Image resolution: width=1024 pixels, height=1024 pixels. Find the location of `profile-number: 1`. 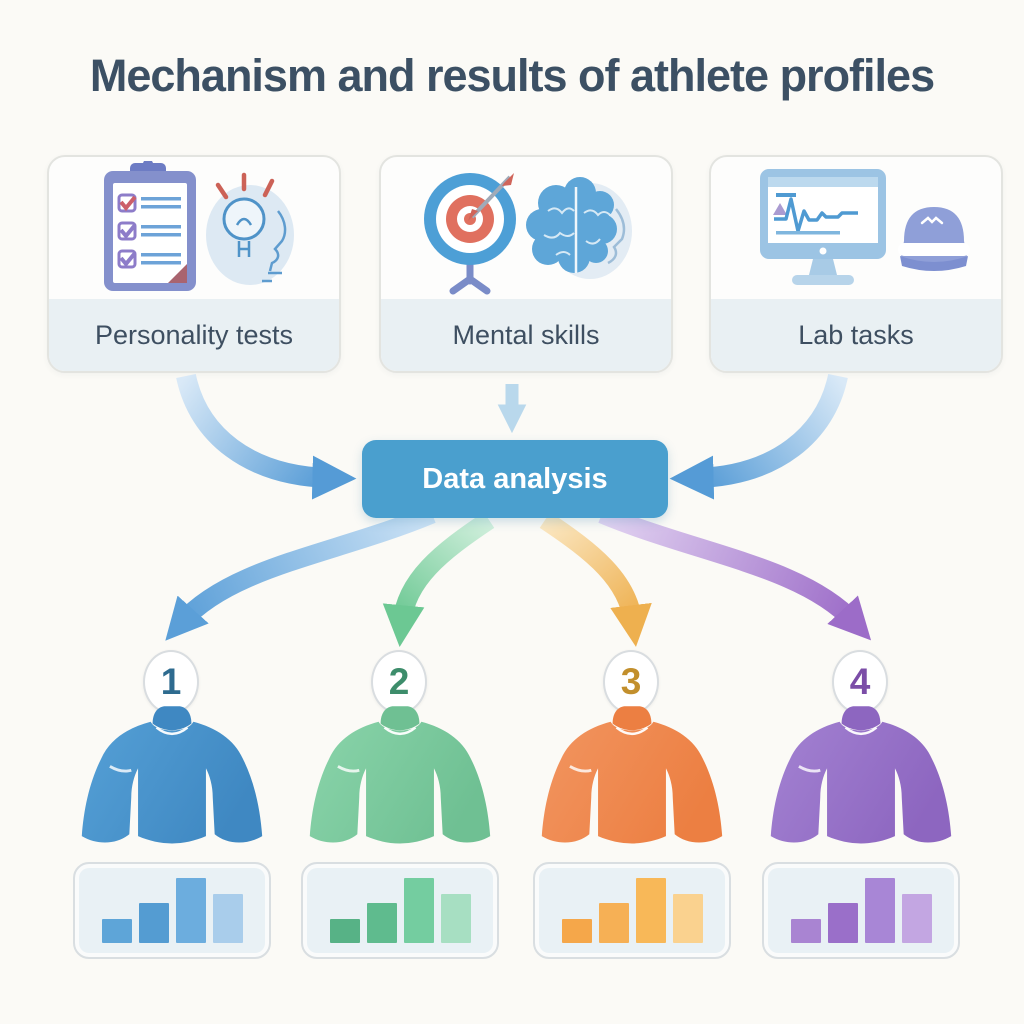

profile-number: 1 is located at coordinates (171, 681).